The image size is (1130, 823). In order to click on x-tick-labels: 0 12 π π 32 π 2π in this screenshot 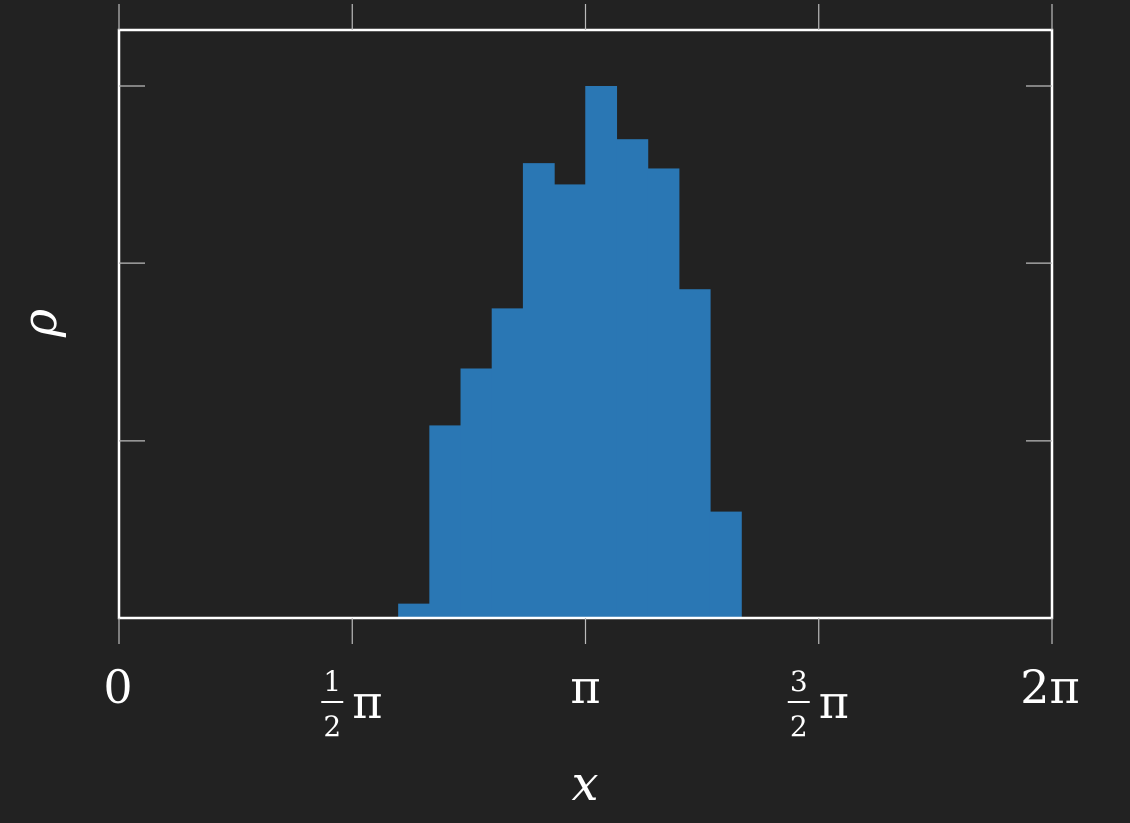, I will do `click(591, 701)`.